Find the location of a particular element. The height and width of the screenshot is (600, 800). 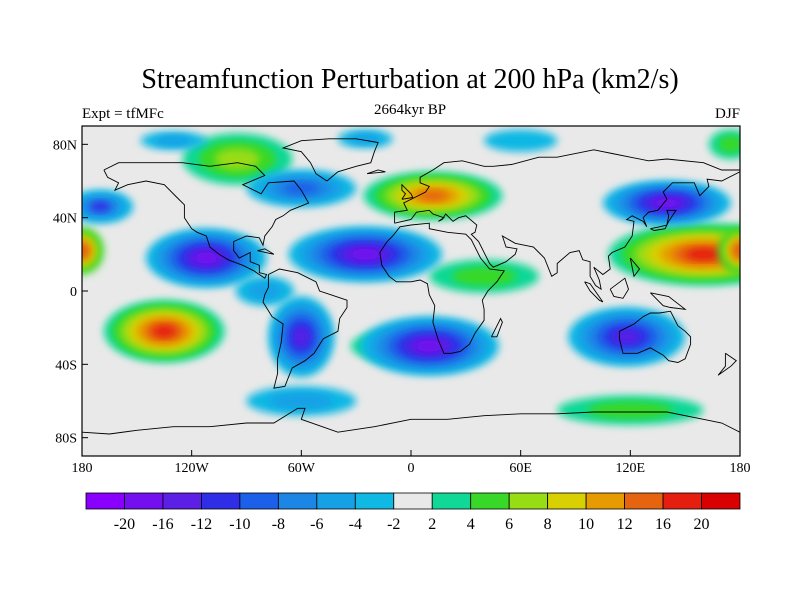

longitude-axis: 180 120W 60W 0 60E 120E 180 is located at coordinates (411, 463).